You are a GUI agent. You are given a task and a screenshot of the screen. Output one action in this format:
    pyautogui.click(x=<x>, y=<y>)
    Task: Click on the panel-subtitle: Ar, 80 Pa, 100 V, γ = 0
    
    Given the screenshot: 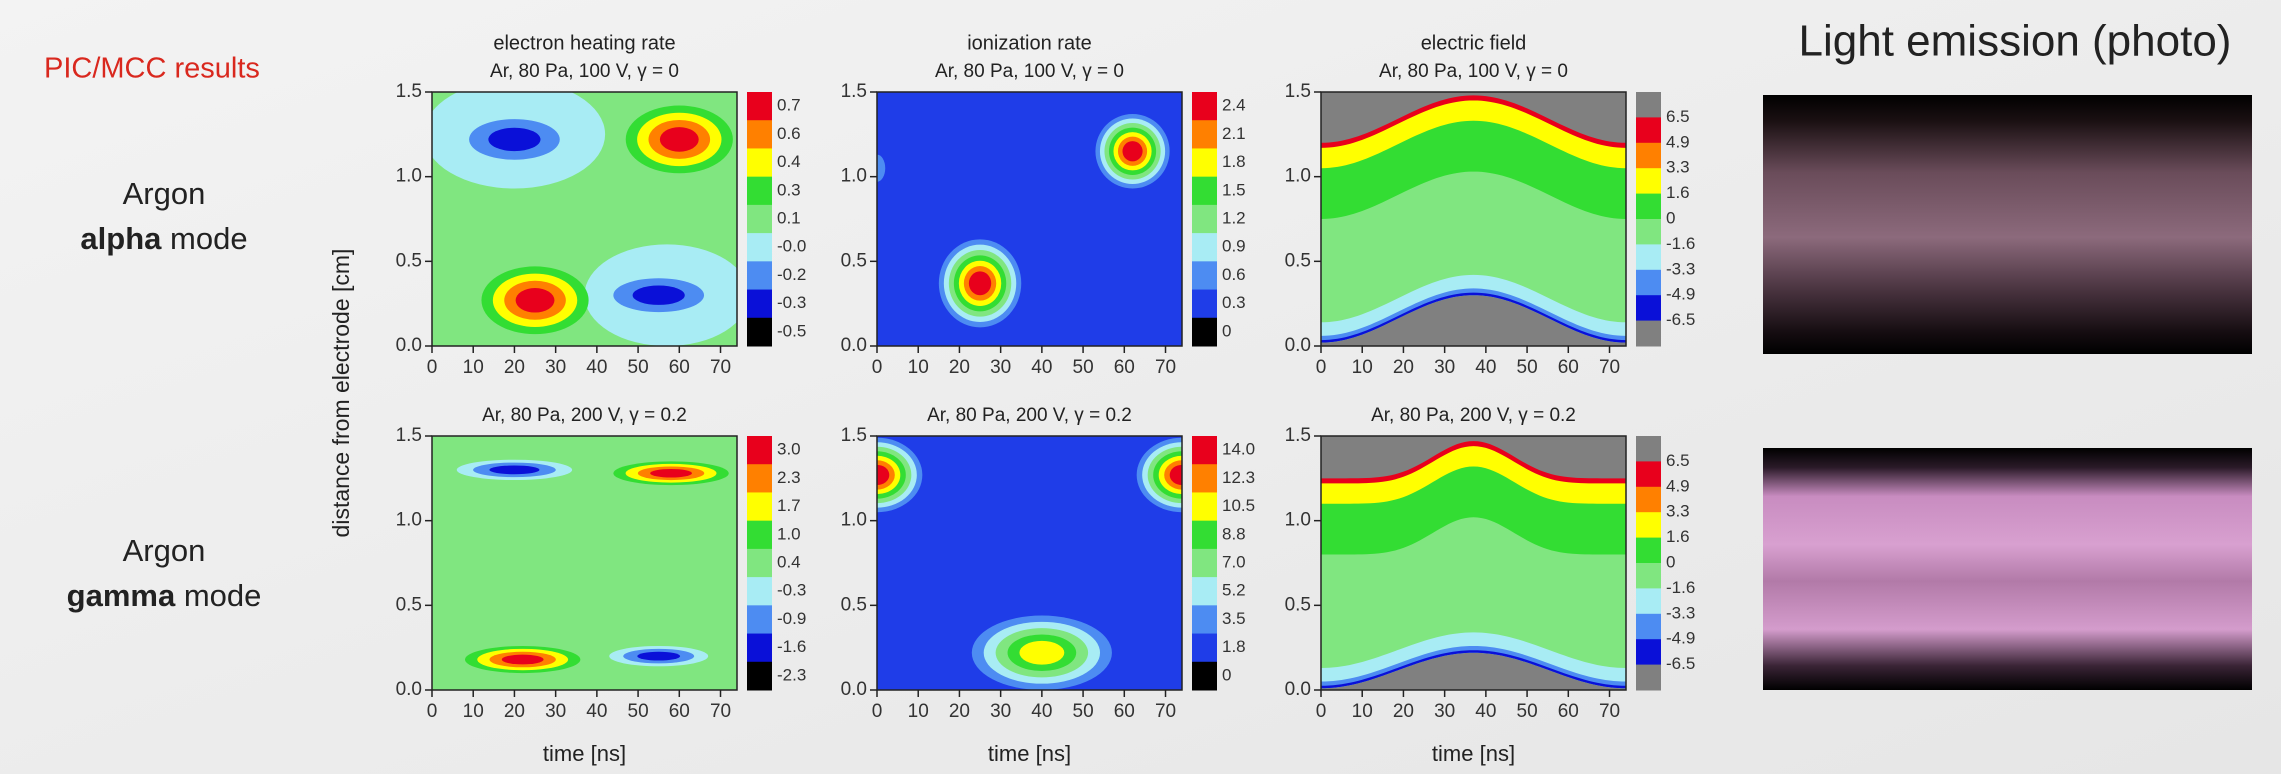 What is the action you would take?
    pyautogui.click(x=1473, y=71)
    